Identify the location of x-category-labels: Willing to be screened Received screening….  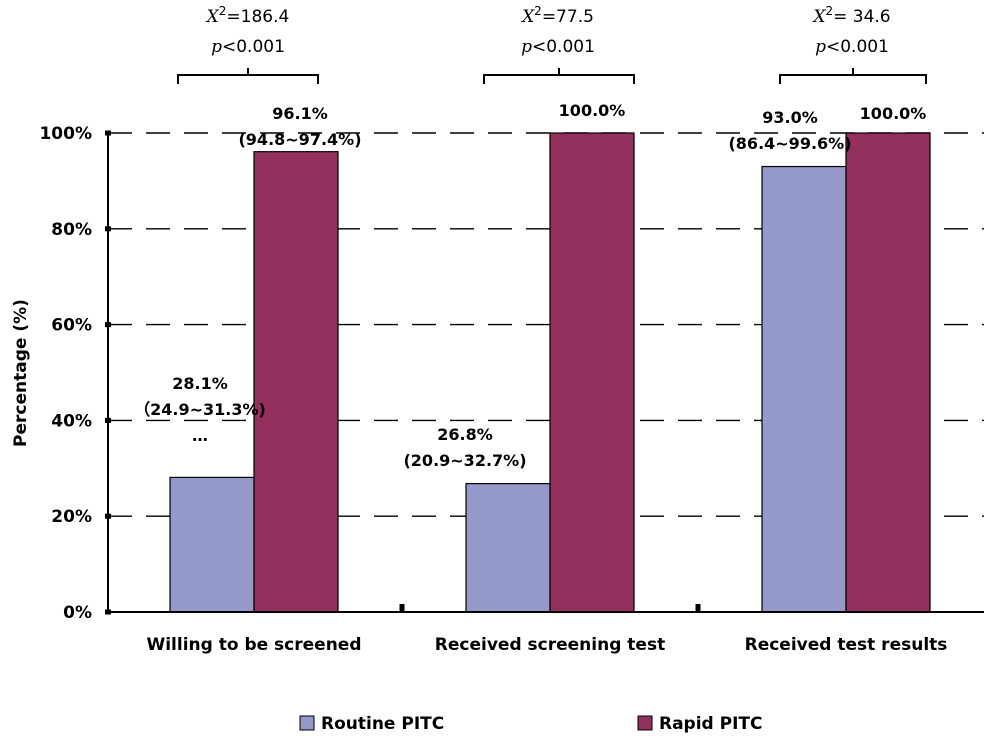
(546, 645).